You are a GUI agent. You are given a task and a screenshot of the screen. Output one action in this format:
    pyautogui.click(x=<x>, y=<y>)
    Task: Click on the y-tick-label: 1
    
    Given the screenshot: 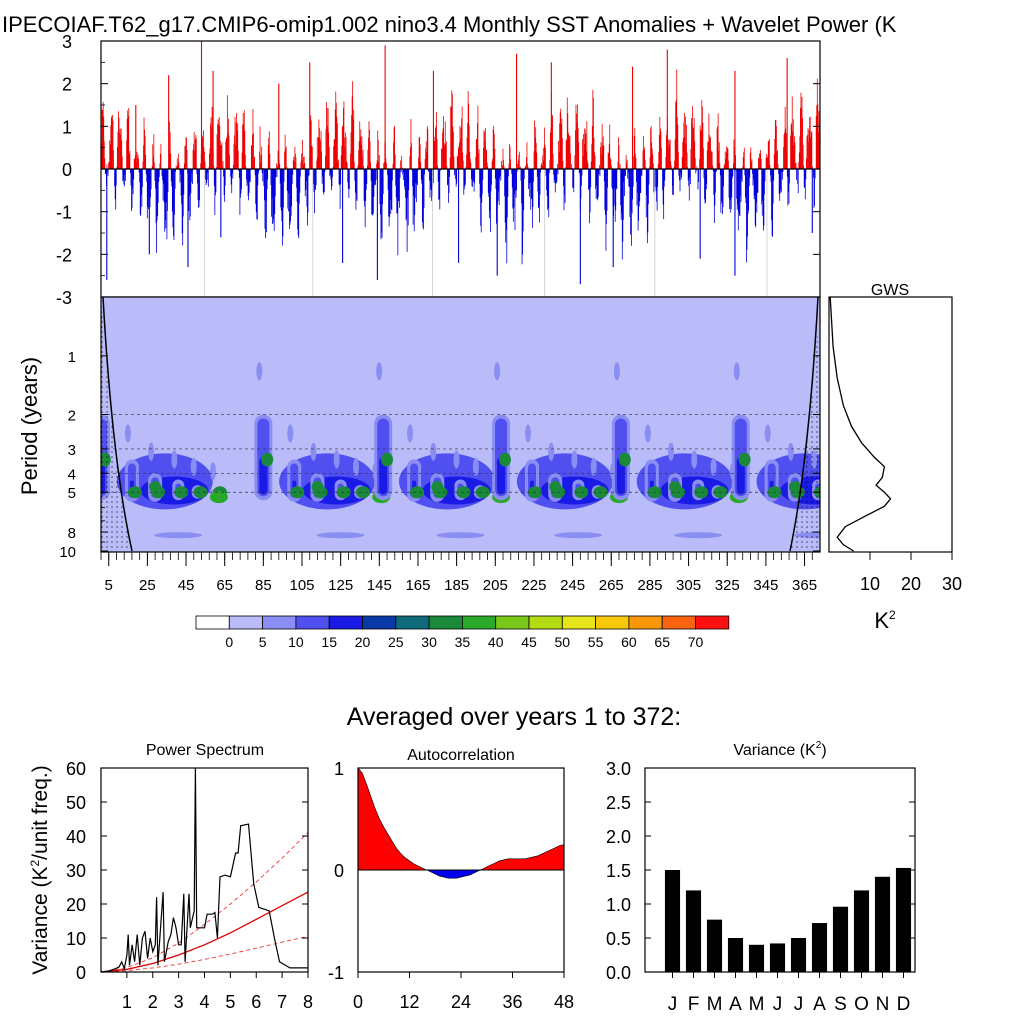 What is the action you would take?
    pyautogui.click(x=339, y=769)
    